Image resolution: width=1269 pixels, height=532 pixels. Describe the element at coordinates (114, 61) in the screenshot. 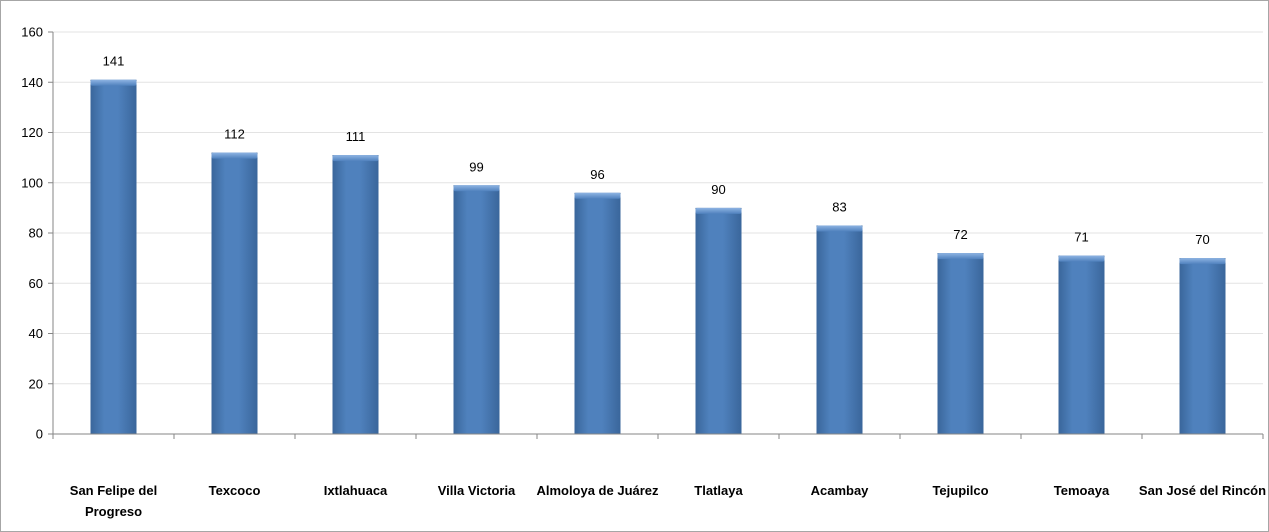

I see `data-label: 141` at that location.